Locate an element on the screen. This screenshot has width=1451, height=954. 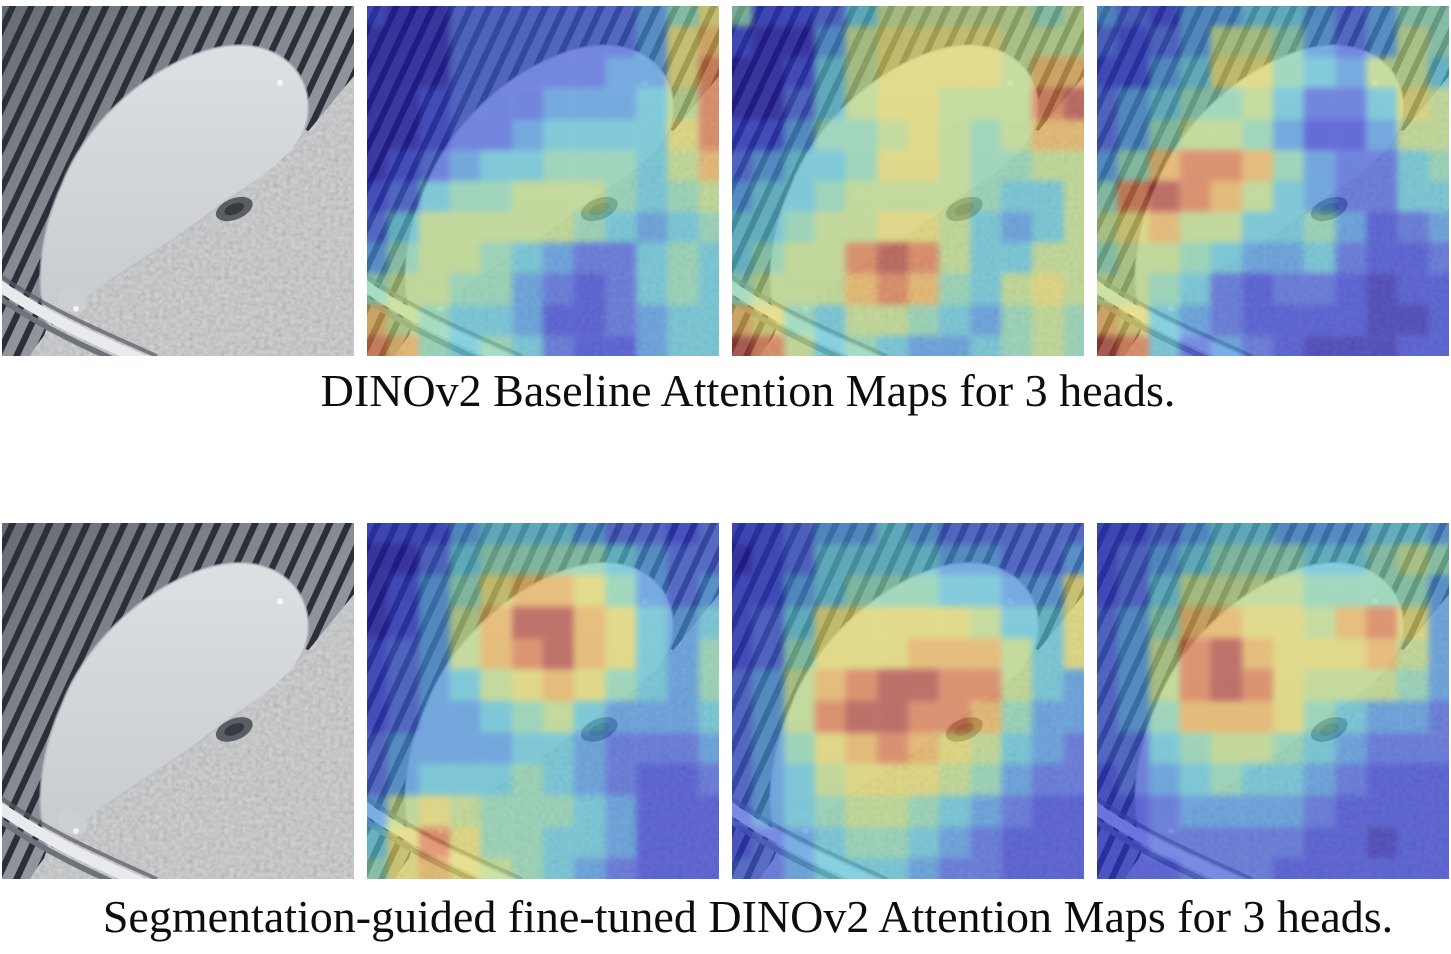
finetuned-input-photo-panel is located at coordinates (178, 701).